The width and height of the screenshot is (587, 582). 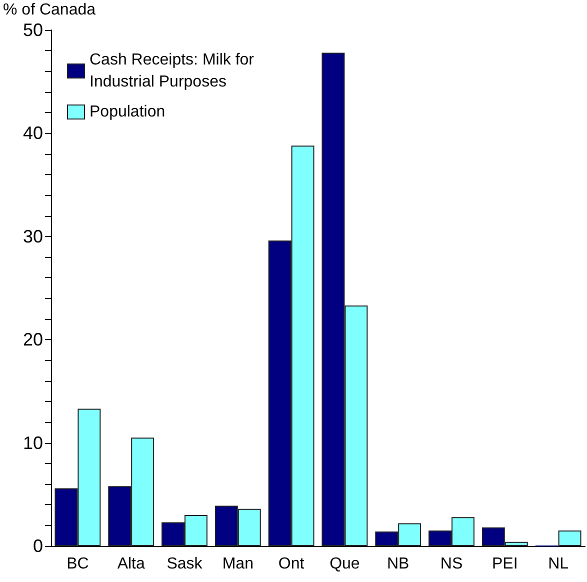 I want to click on y-tick-label: 0, so click(x=37, y=546).